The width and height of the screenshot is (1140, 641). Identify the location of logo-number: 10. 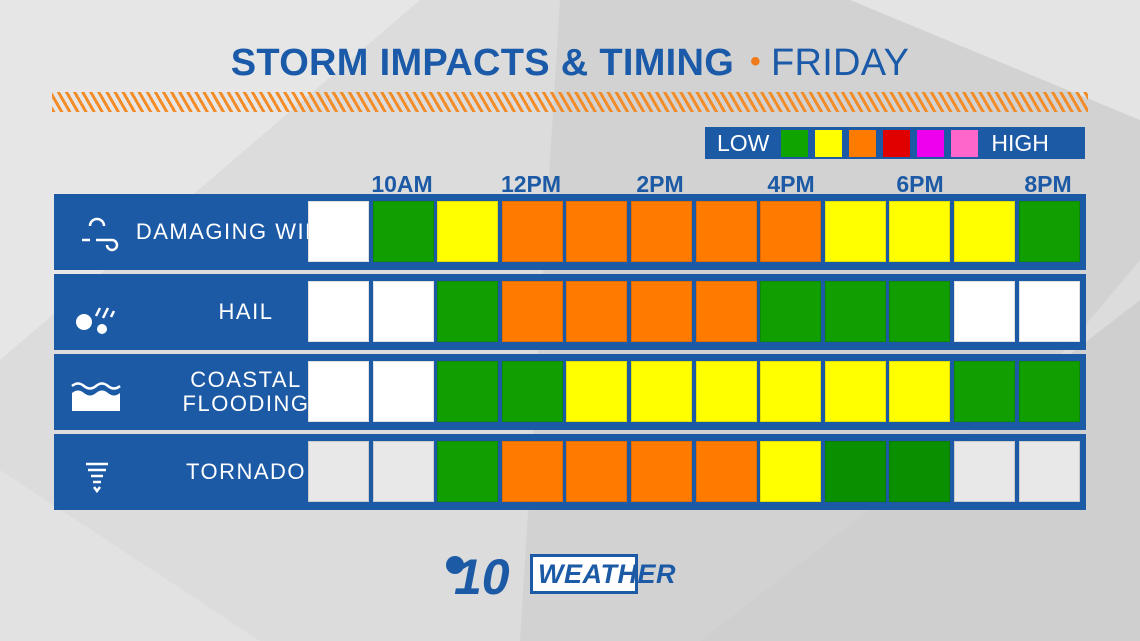
(482, 577).